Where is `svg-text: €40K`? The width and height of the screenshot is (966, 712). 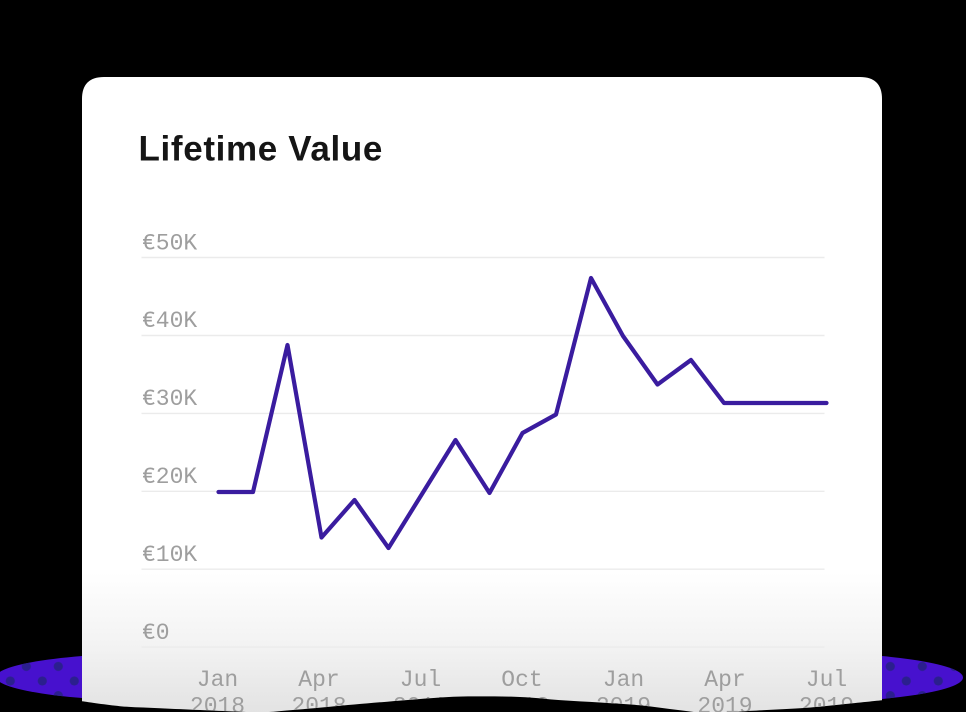
svg-text: €40K is located at coordinates (169, 321).